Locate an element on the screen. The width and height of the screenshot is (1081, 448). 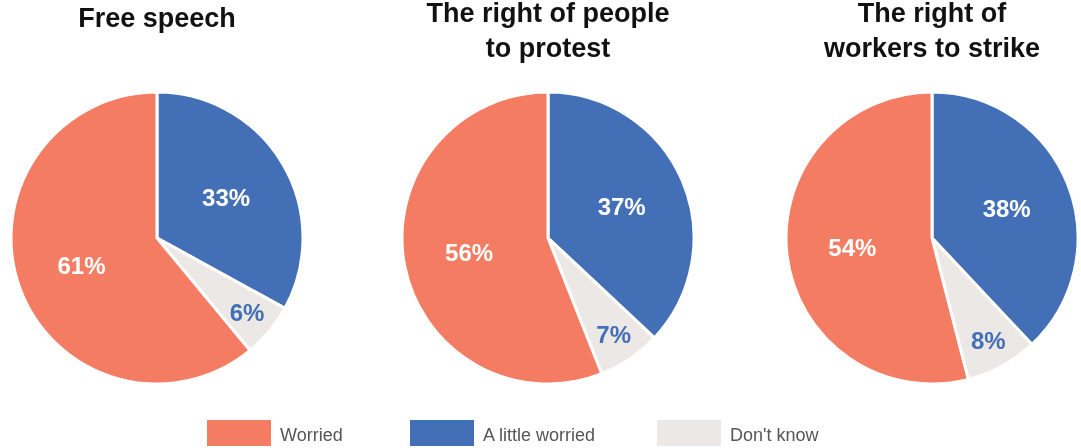
data-label: 54% is located at coordinates (852, 248).